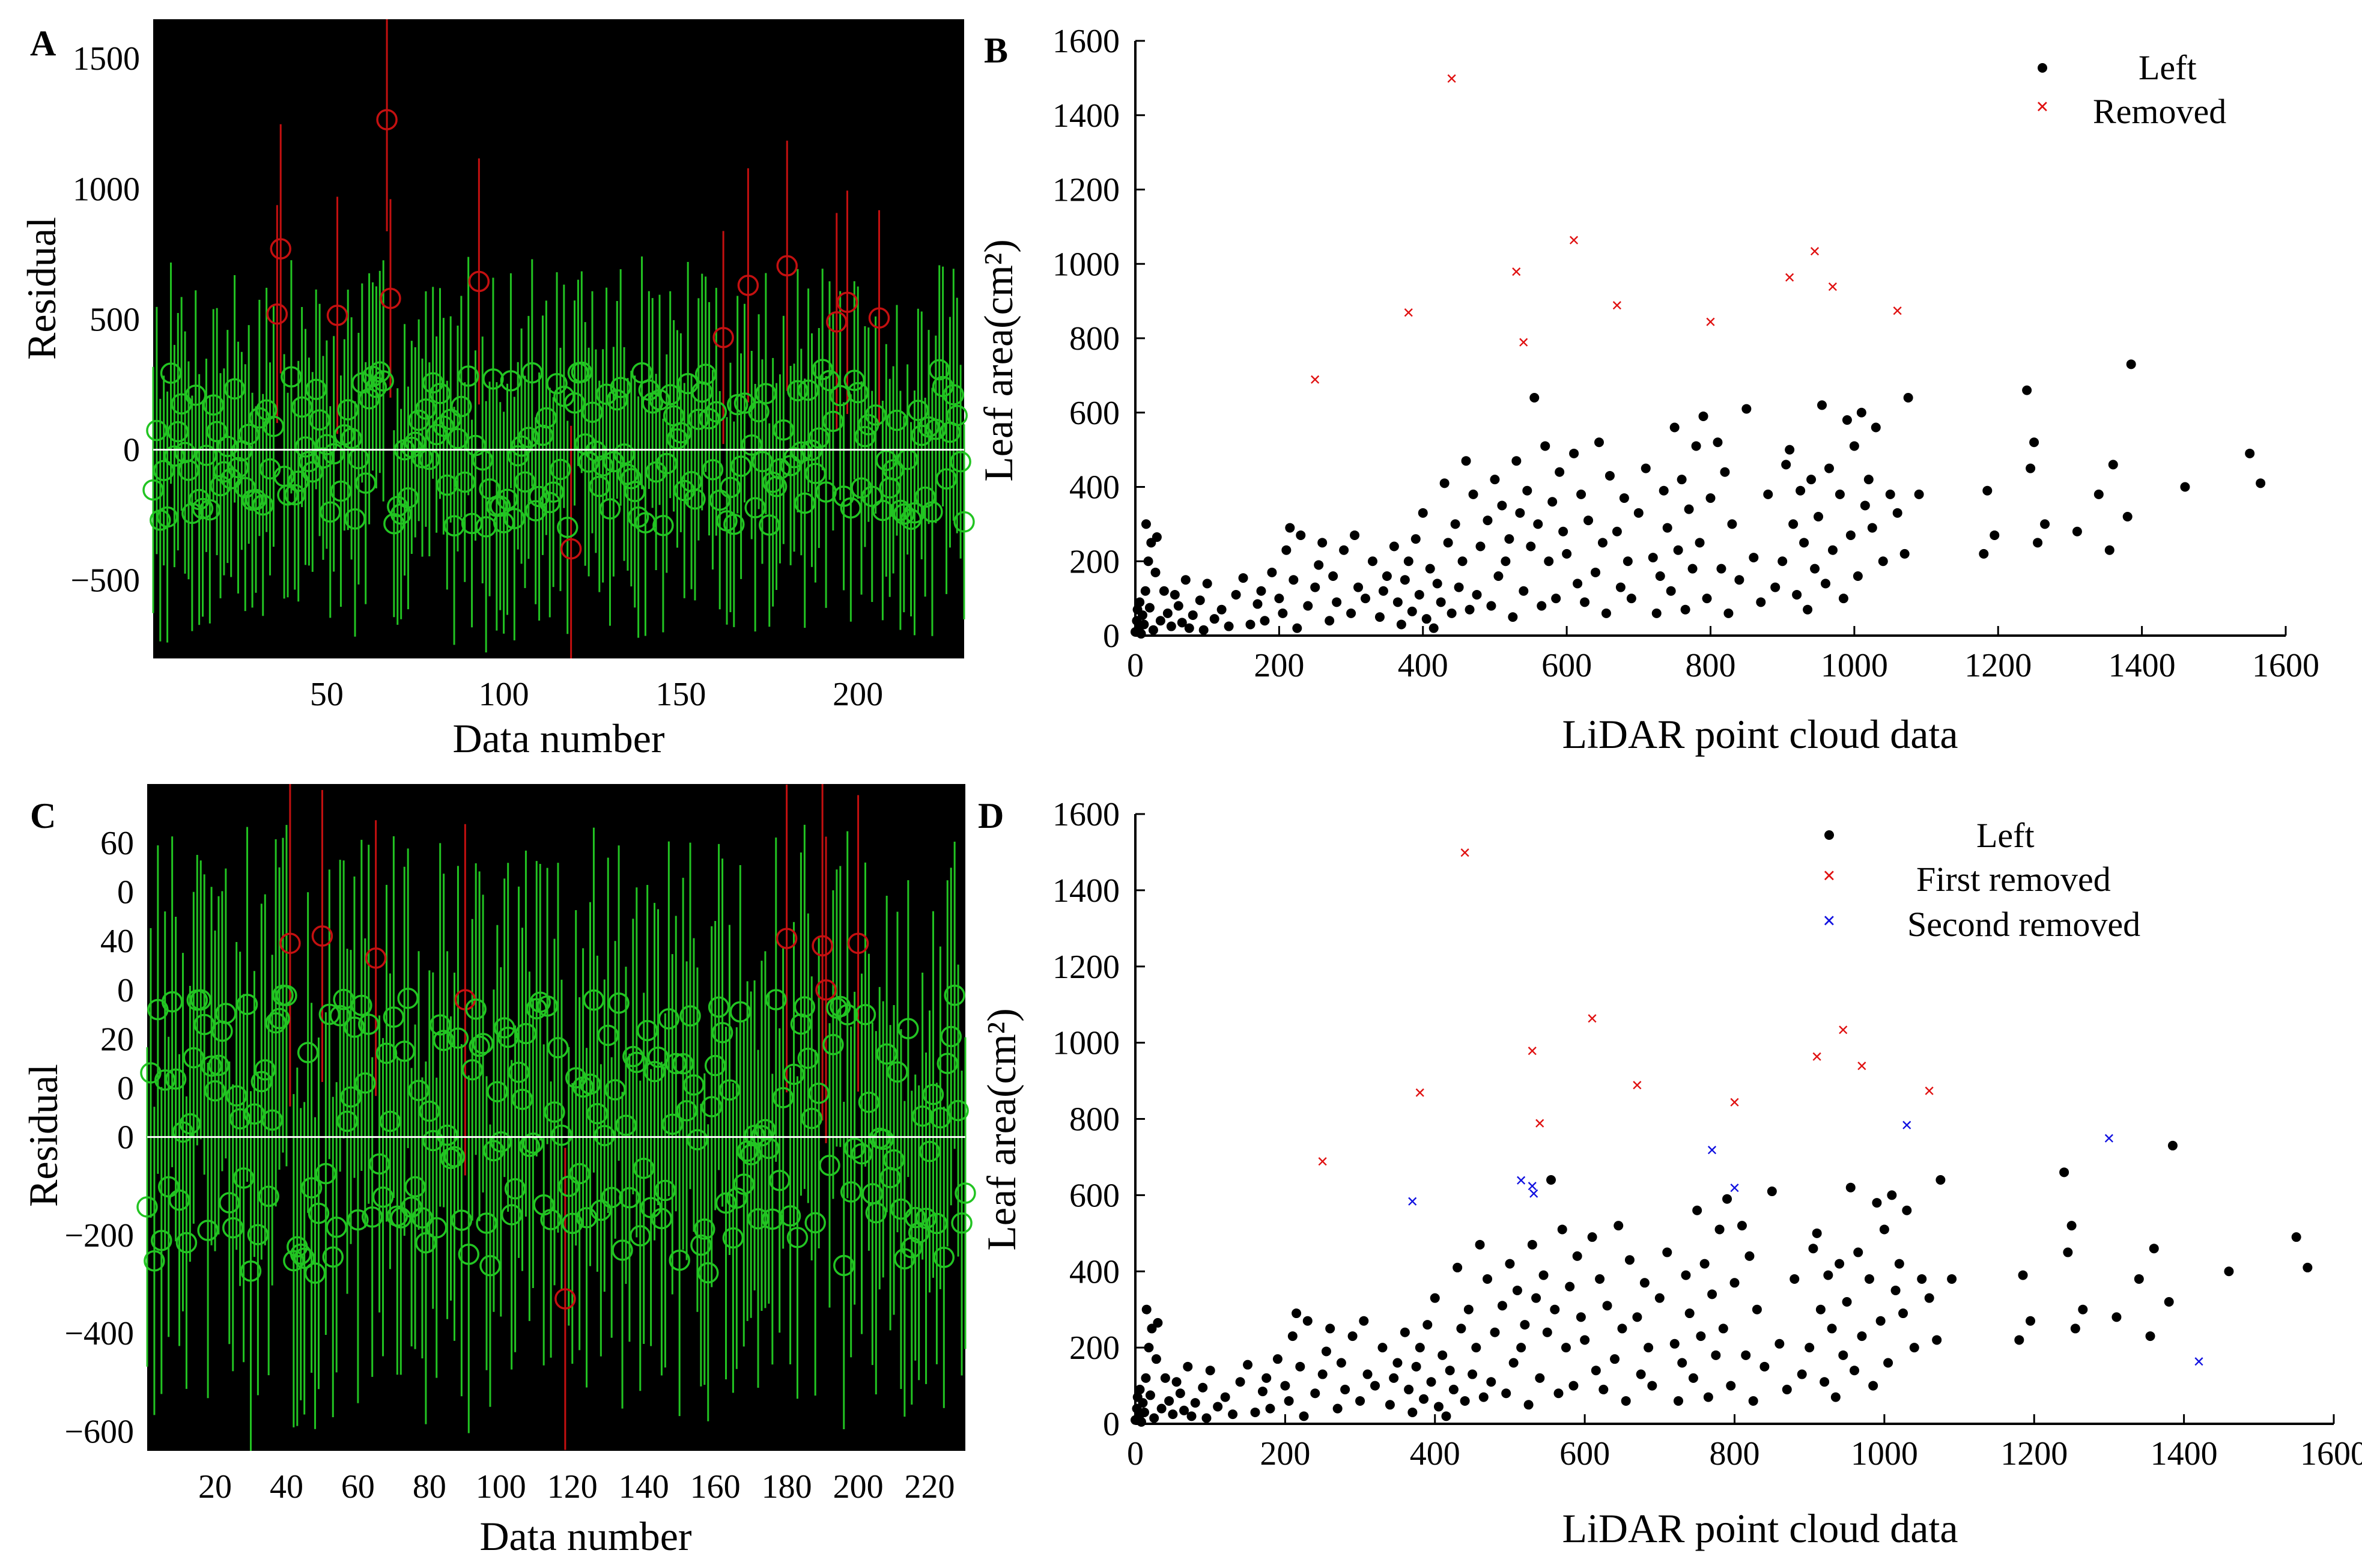 The image size is (2362, 1568). I want to click on y-tick-label: −500, so click(105, 581).